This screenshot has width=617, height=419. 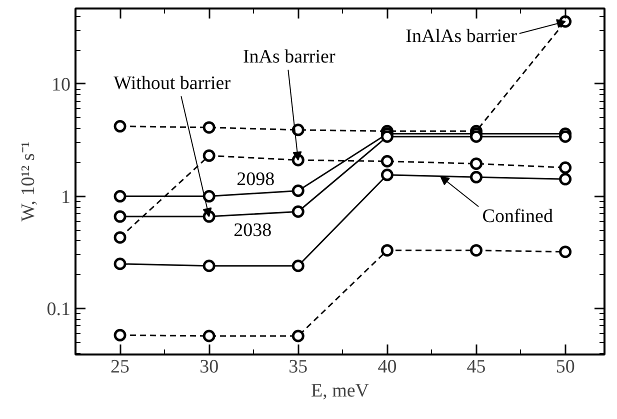 I want to click on y-tick-label: 0.1, so click(x=58, y=309).